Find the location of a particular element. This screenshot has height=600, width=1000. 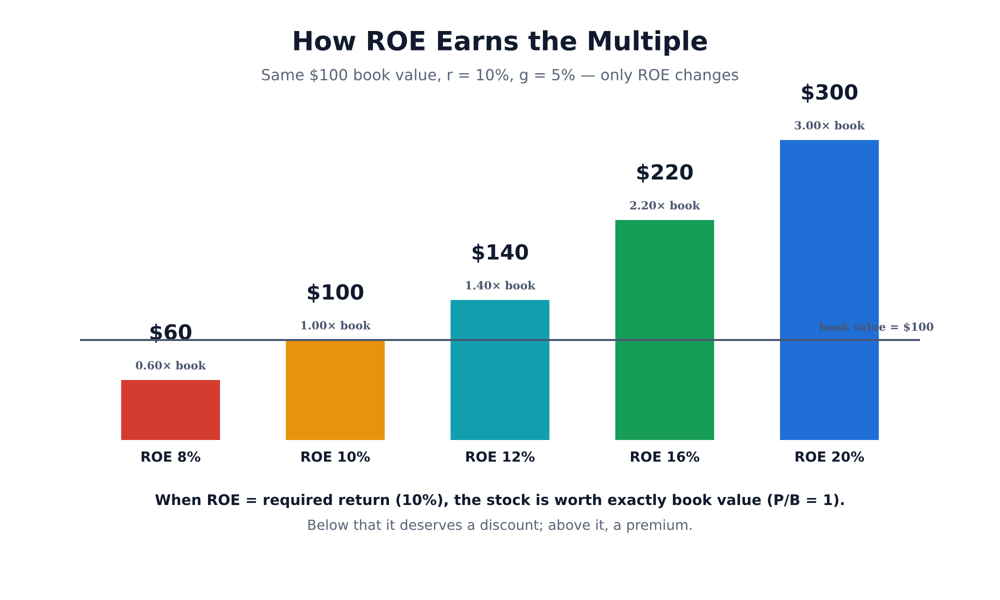

annotation: 1.00× book is located at coordinates (336, 325).